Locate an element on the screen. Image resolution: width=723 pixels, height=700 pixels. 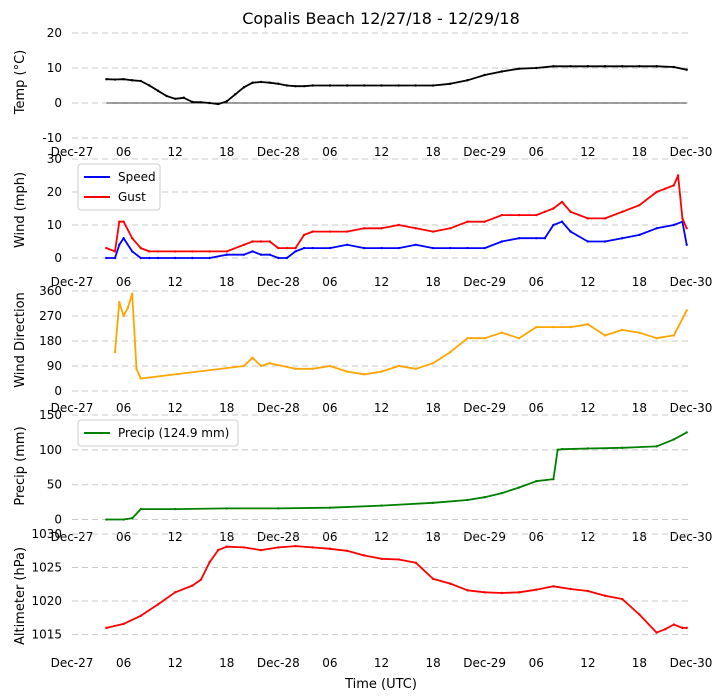
y-tick-label: 150 is located at coordinates (50, 415).